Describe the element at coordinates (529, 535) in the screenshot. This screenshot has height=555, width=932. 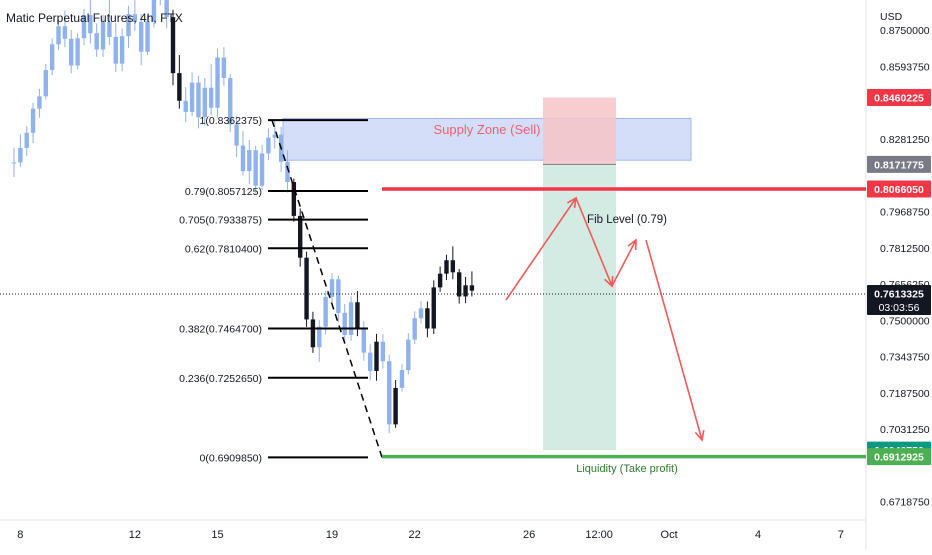
I see `time-tick-label: 26` at that location.